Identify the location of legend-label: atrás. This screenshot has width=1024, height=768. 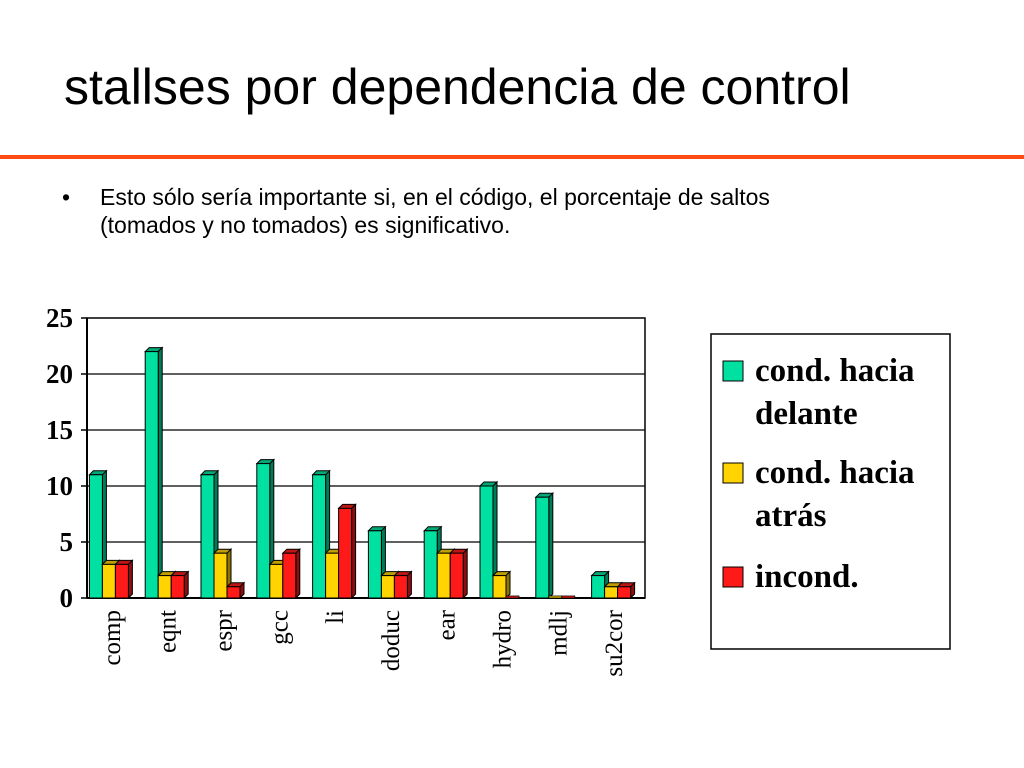
(791, 516).